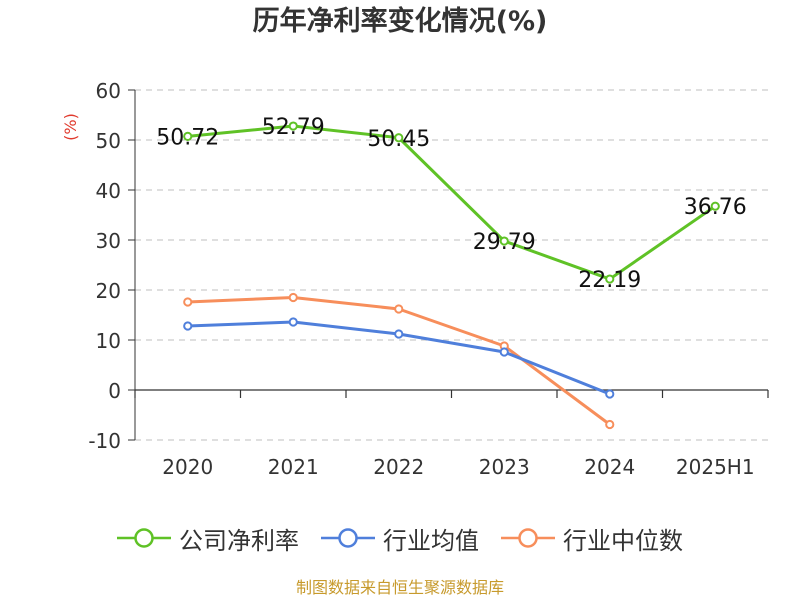 This screenshot has width=800, height=600. What do you see at coordinates (108, 291) in the screenshot?
I see `y-tick-label: 20` at bounding box center [108, 291].